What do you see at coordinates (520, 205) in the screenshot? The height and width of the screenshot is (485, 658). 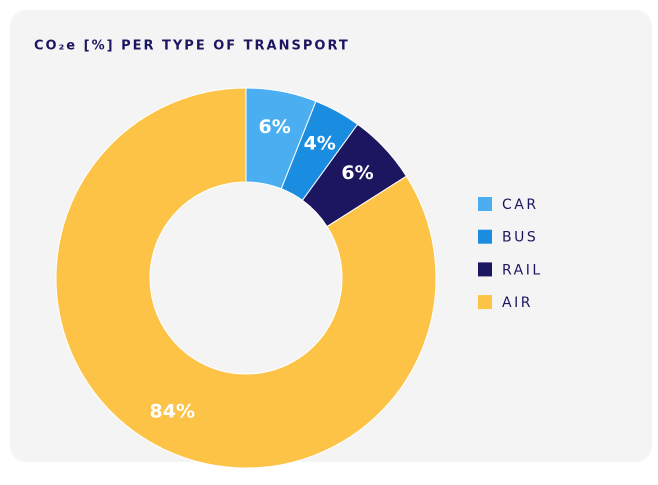 I see `legend-label: CAR` at bounding box center [520, 205].